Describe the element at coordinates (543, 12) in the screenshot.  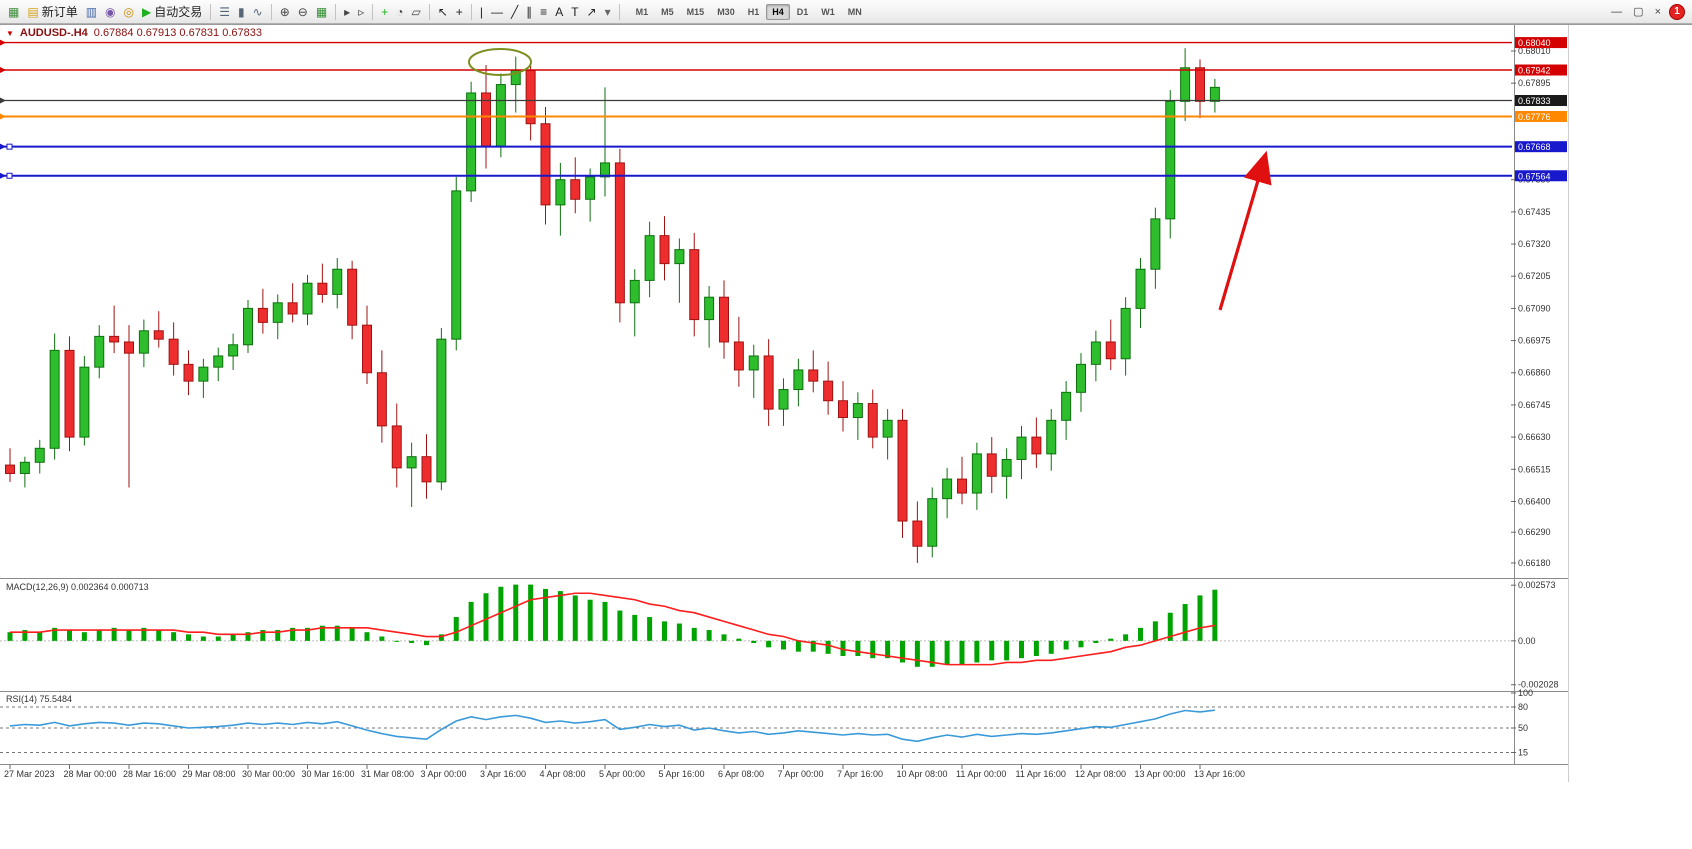
I see `fibonacci-icon: ≡` at that location.